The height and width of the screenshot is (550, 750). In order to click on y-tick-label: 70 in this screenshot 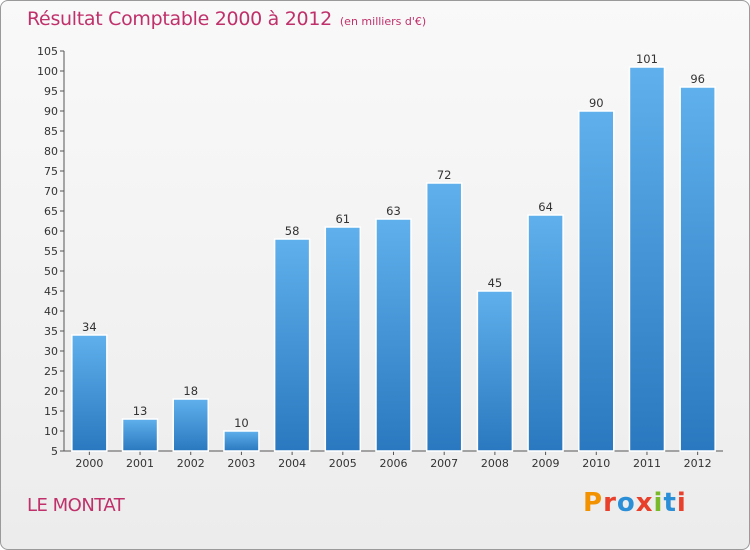, I will do `click(51, 191)`.